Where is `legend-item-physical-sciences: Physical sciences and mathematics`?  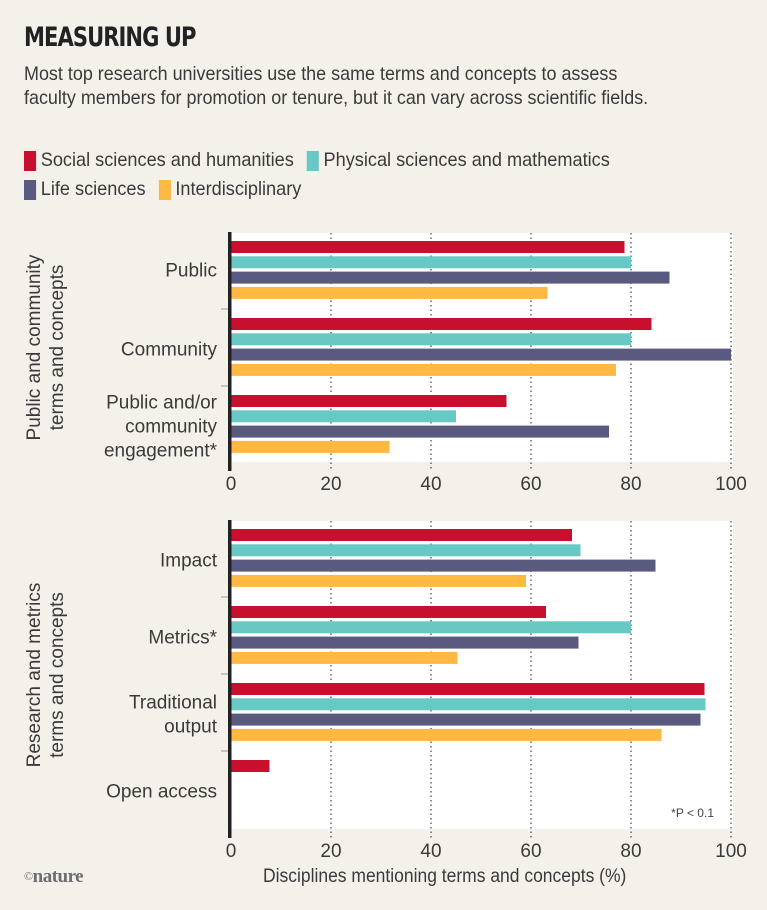 legend-item-physical-sciences: Physical sciences and mathematics is located at coordinates (458, 160).